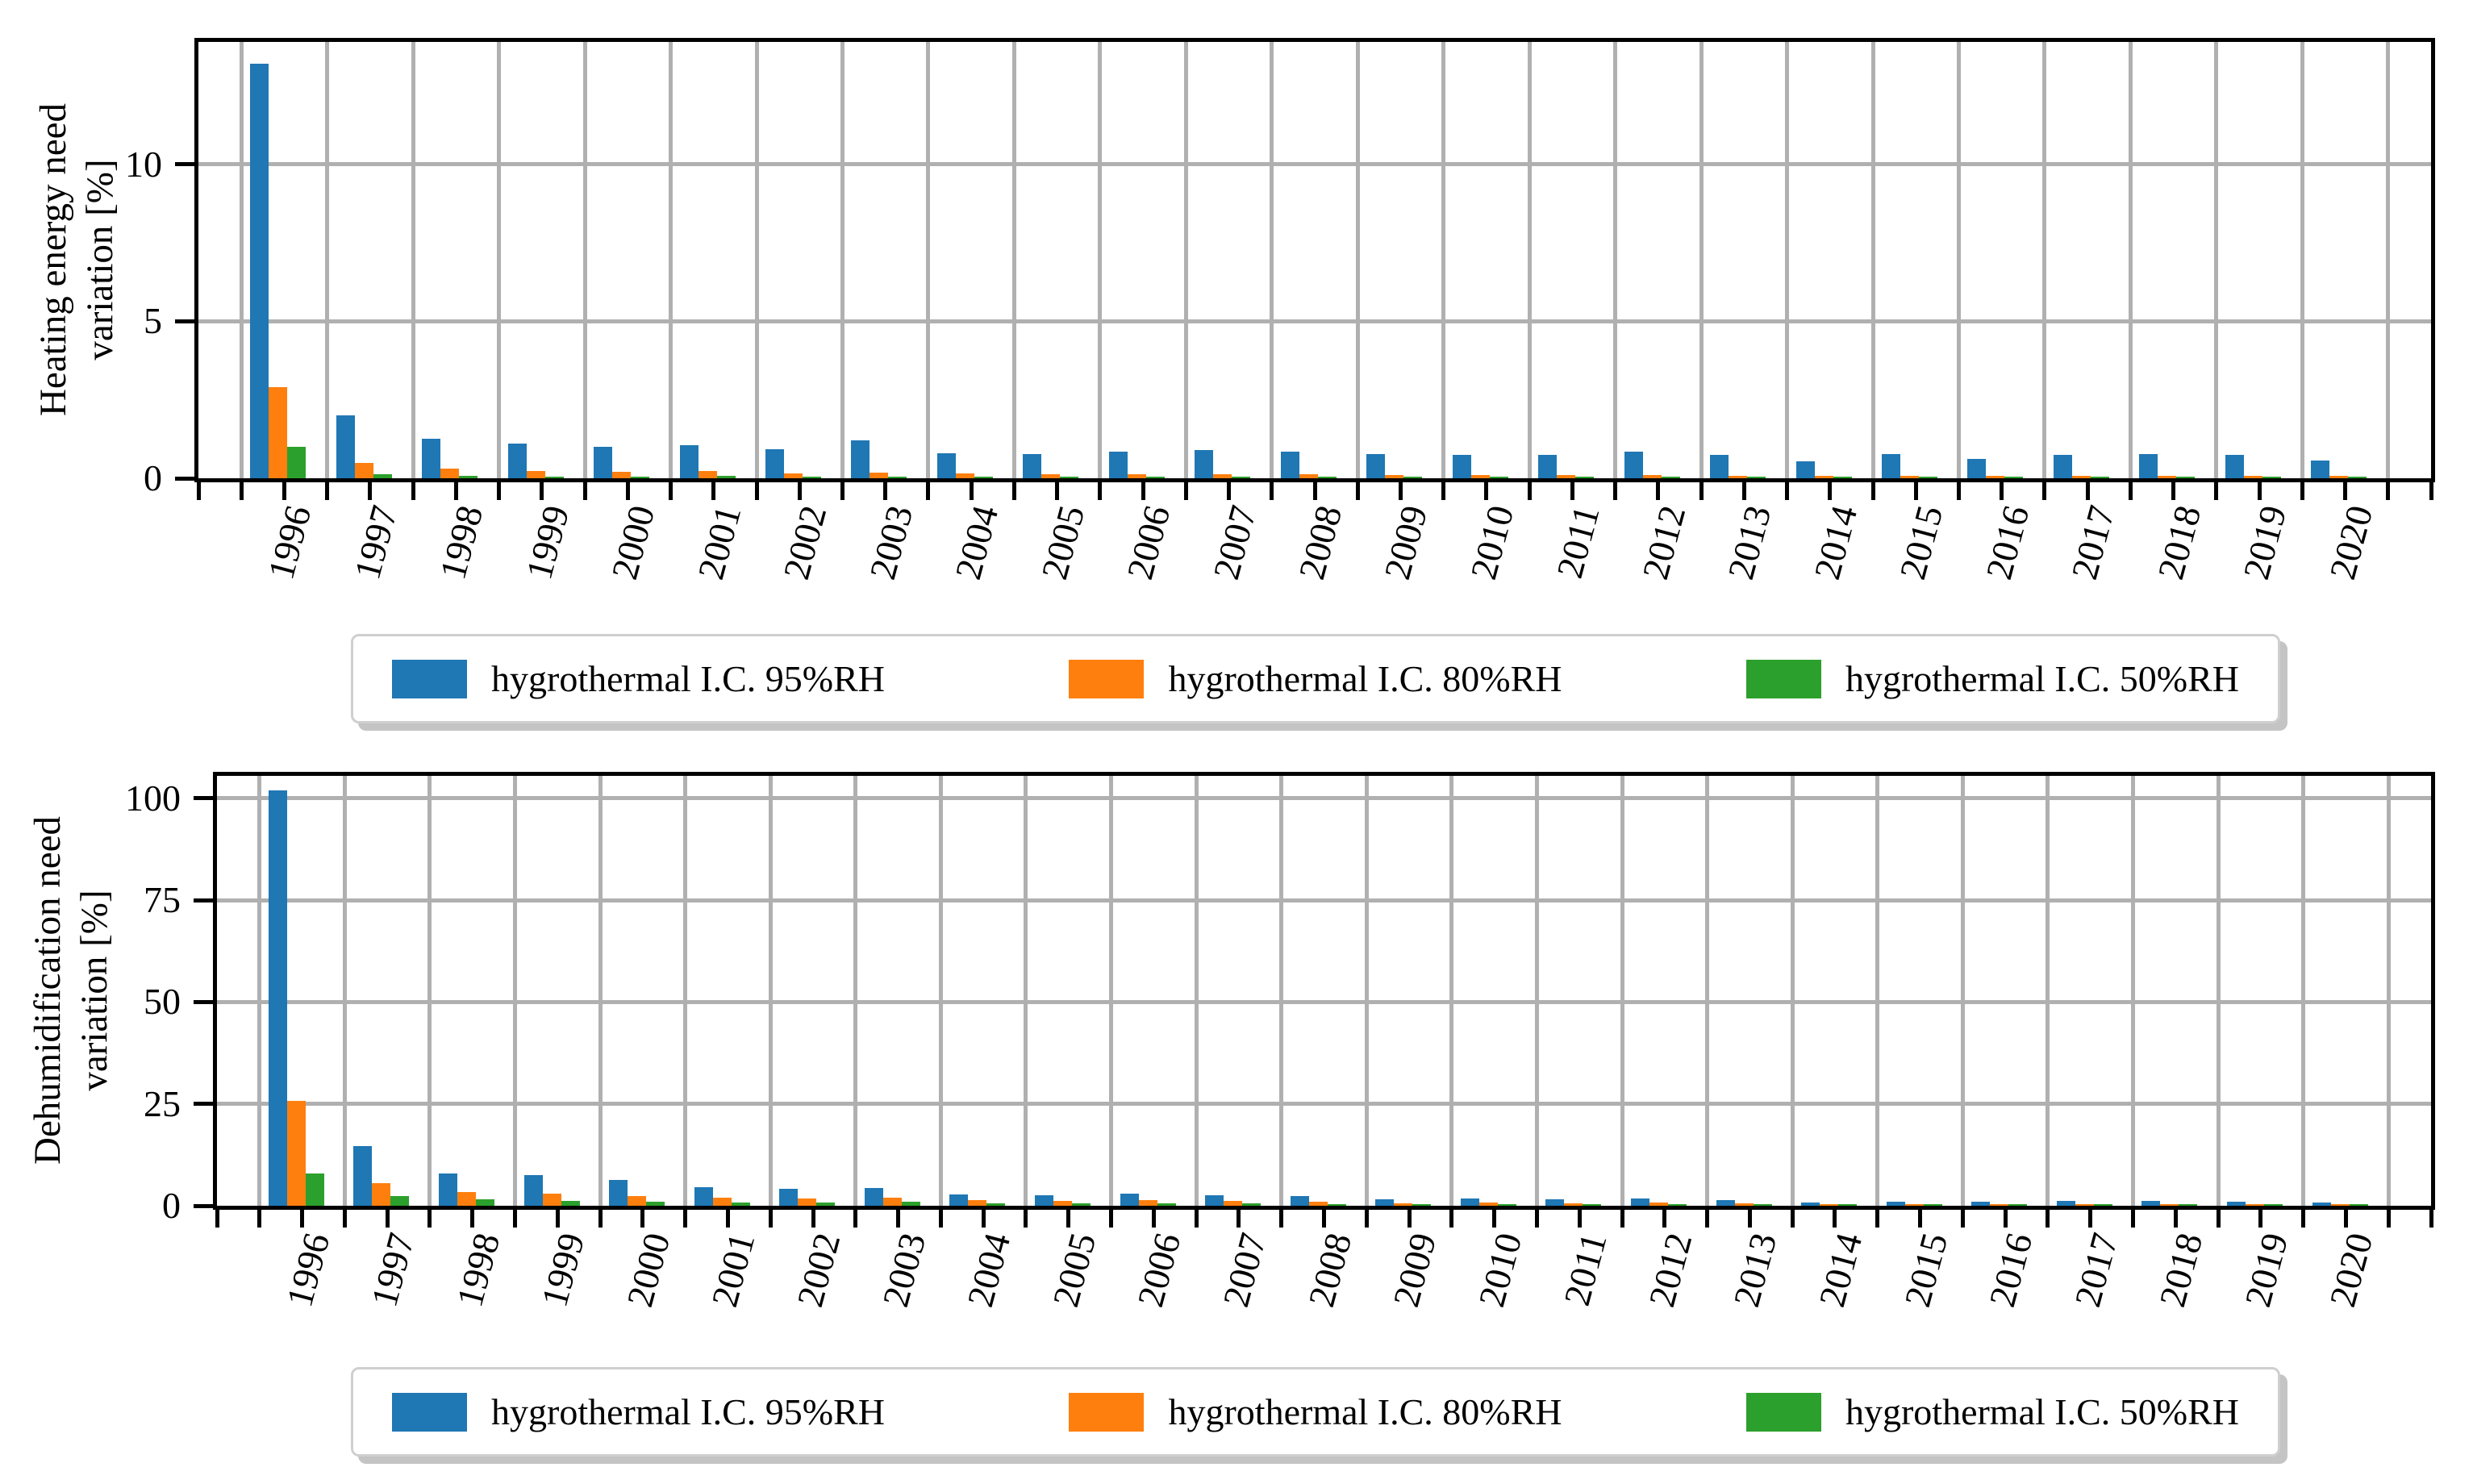 Image resolution: width=2473 pixels, height=1484 pixels. Describe the element at coordinates (162, 1002) in the screenshot. I see `y-tick-label: 50` at that location.